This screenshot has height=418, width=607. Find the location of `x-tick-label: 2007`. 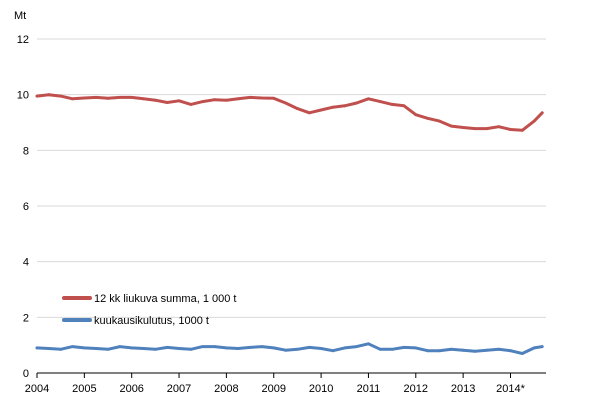

x-tick-label: 2007 is located at coordinates (179, 389).